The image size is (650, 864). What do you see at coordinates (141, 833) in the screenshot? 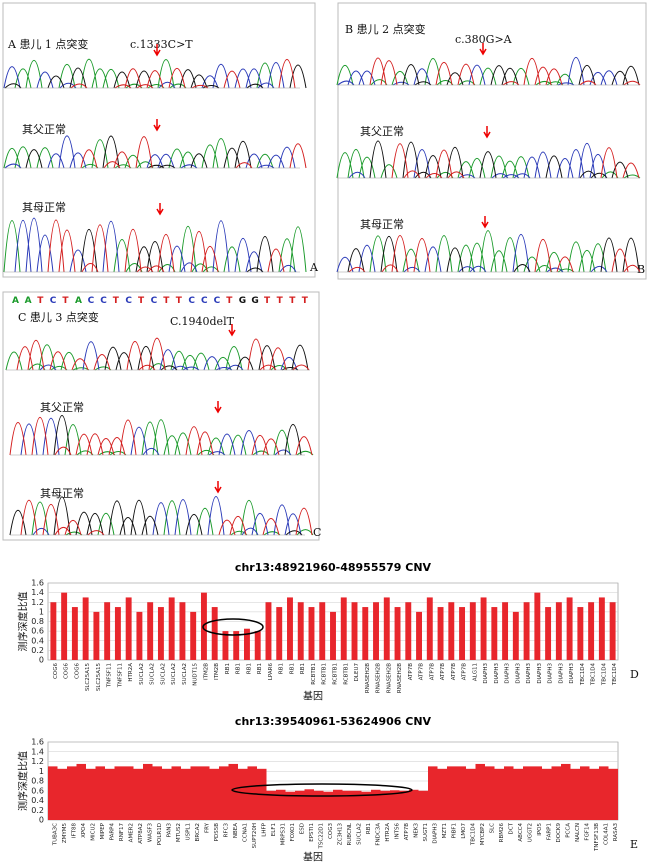
I see `x-tick-label: ATP8A2` at bounding box center [141, 833].